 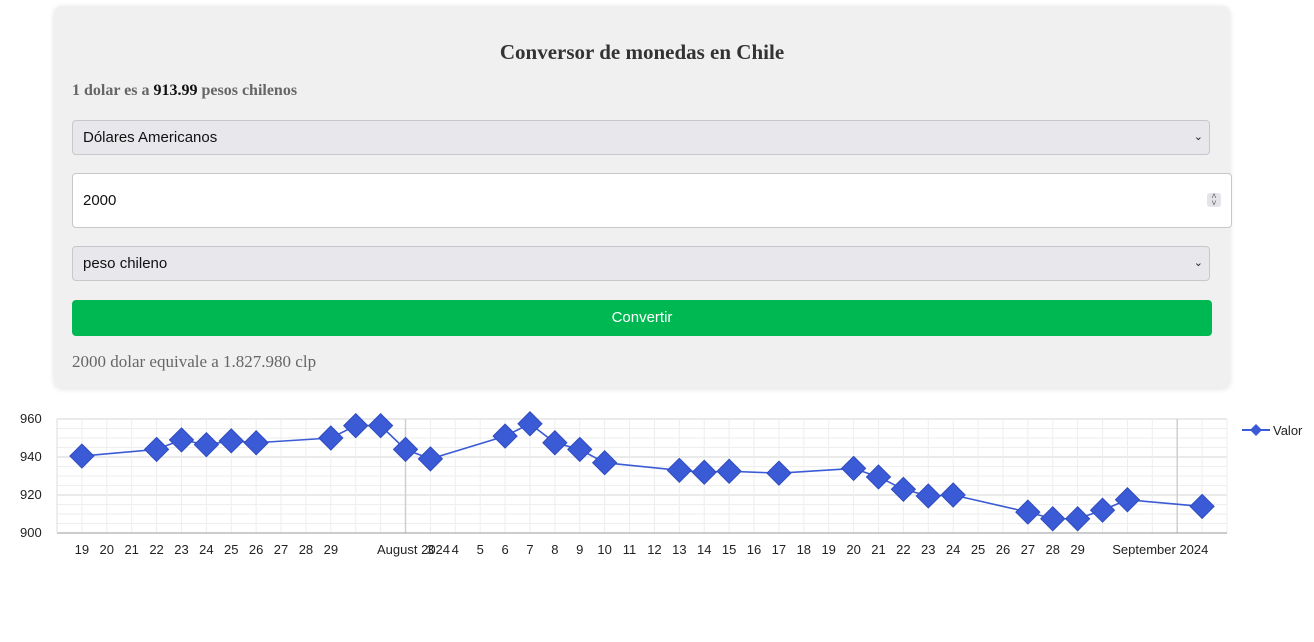 What do you see at coordinates (654, 549) in the screenshot?
I see `x-tick-label: 12` at bounding box center [654, 549].